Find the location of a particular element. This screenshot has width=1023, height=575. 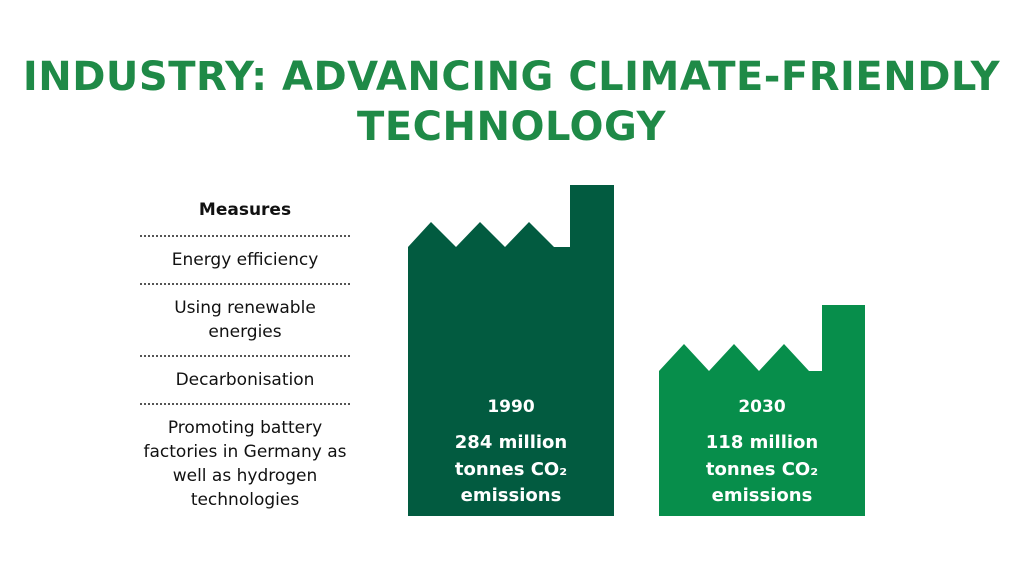

factory-1990-shape is located at coordinates (511, 350).